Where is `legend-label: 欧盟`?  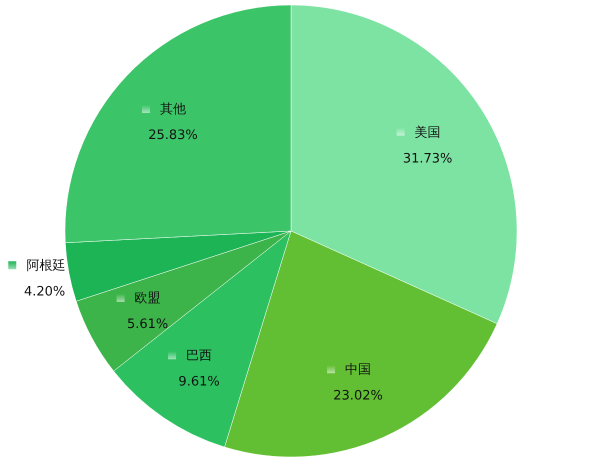
legend-label: 欧盟 is located at coordinates (147, 298).